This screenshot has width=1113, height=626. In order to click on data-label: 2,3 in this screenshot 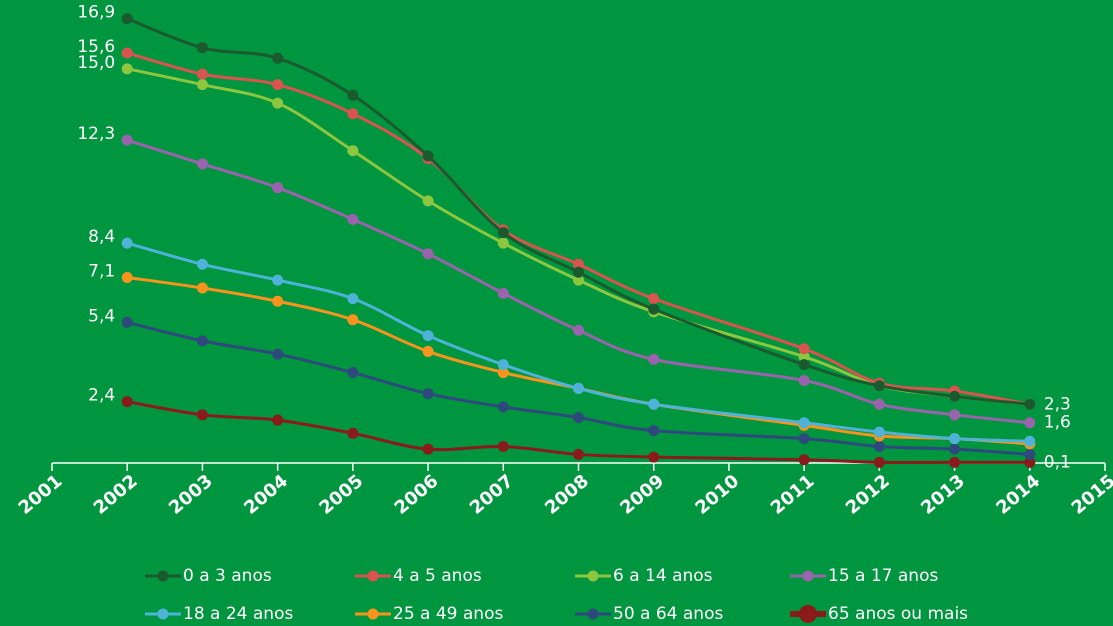, I will do `click(1057, 404)`.